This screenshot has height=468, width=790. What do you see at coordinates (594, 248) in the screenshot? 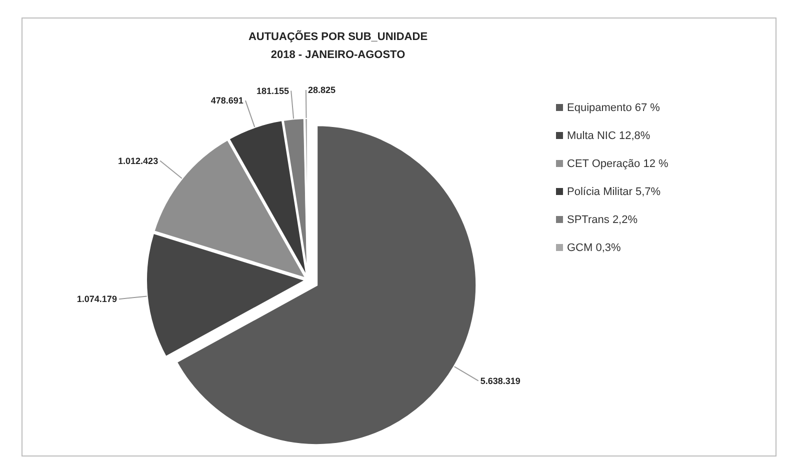
I see `legend-label: GCM 0,3%` at bounding box center [594, 248].